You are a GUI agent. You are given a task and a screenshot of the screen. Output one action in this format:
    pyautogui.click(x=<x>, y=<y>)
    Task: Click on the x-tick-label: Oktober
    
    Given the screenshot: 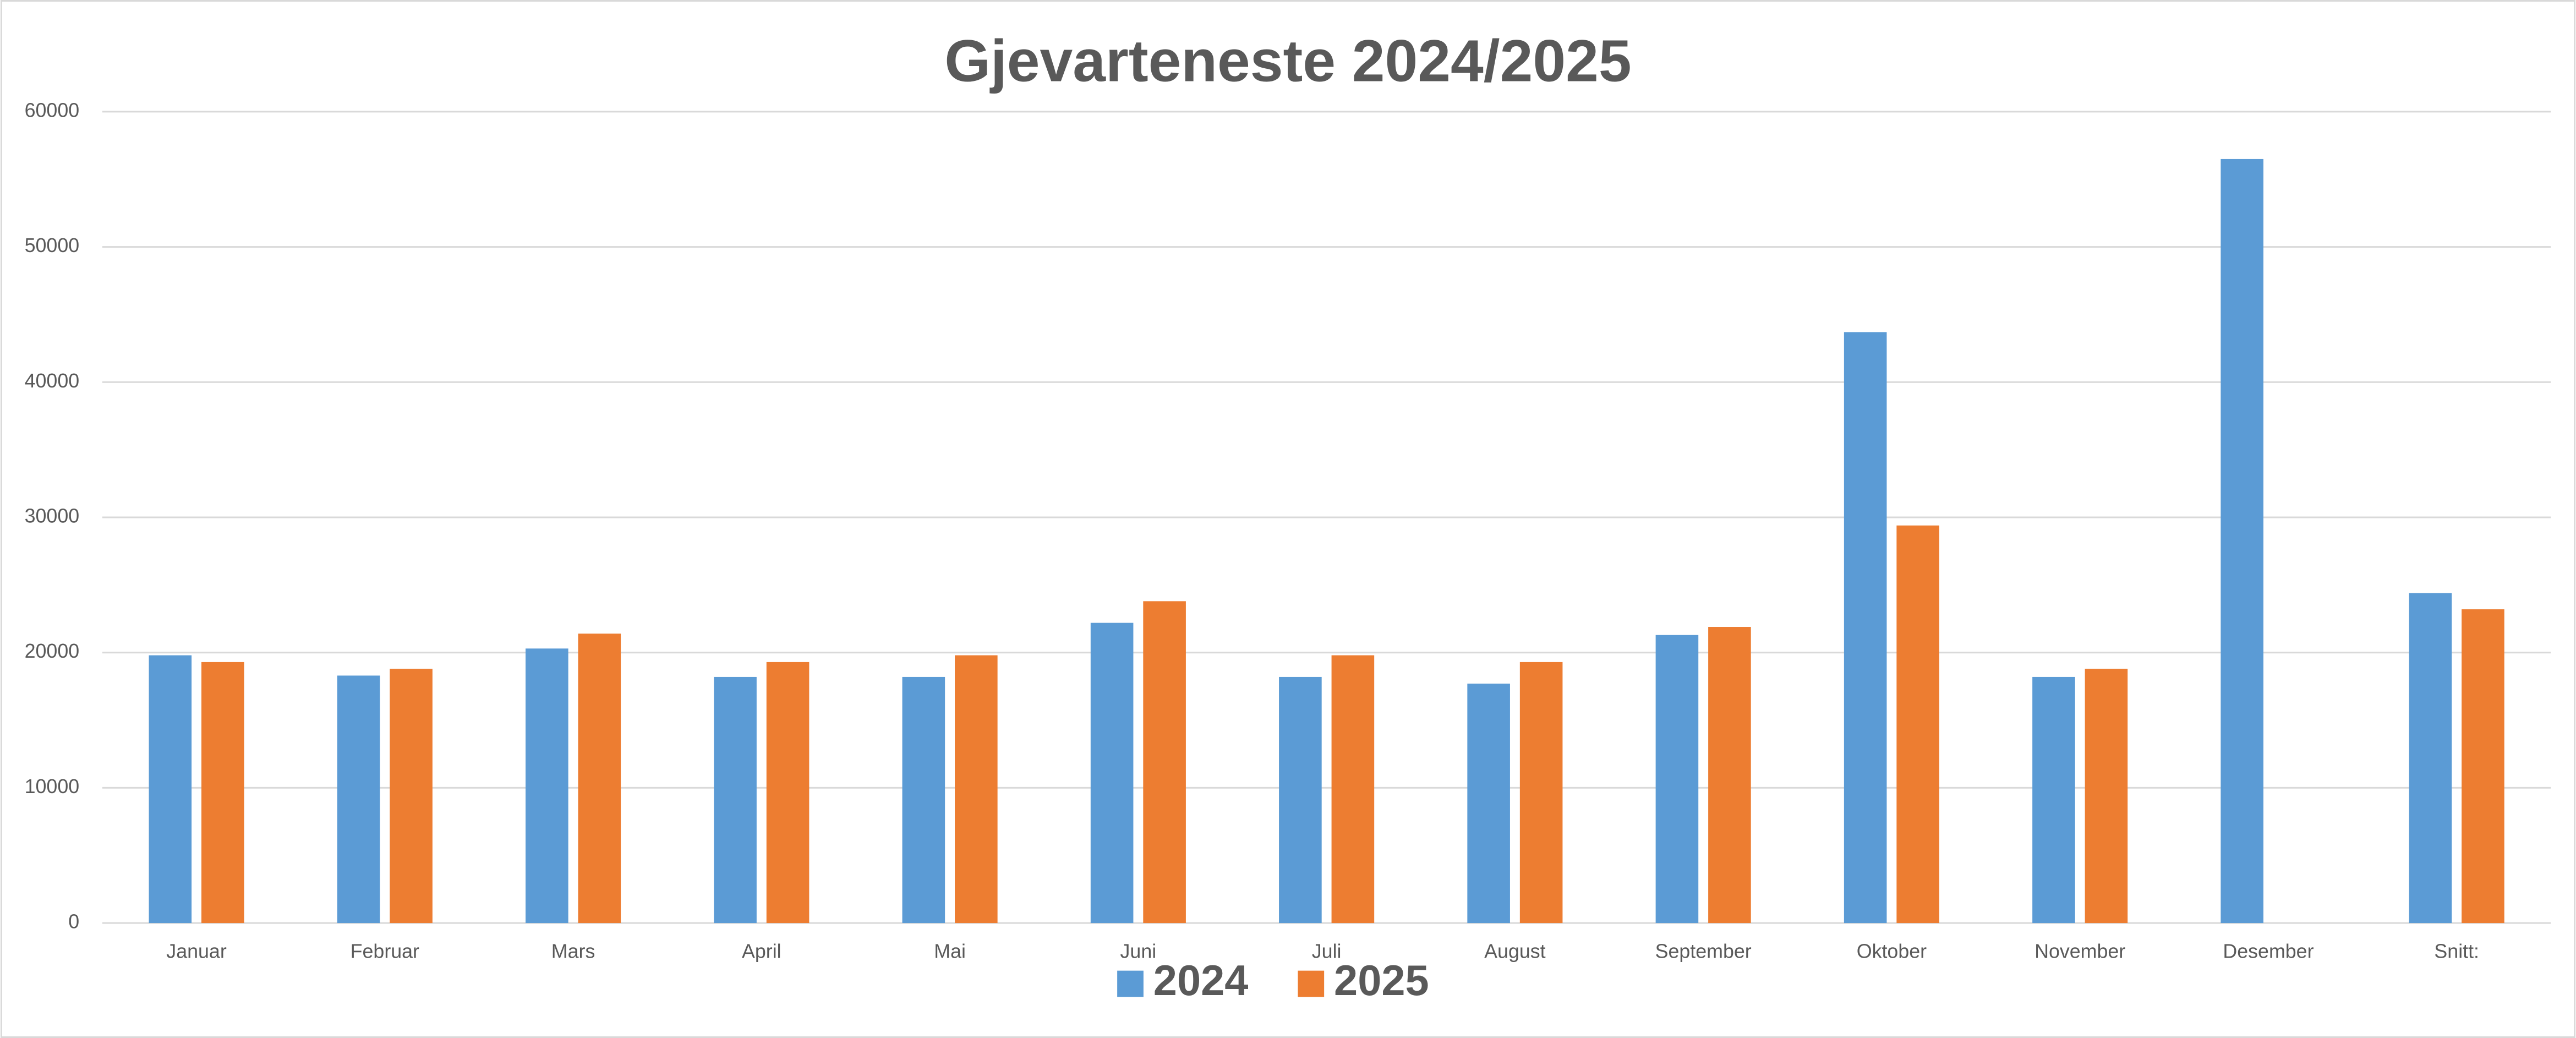 What is the action you would take?
    pyautogui.click(x=1892, y=951)
    